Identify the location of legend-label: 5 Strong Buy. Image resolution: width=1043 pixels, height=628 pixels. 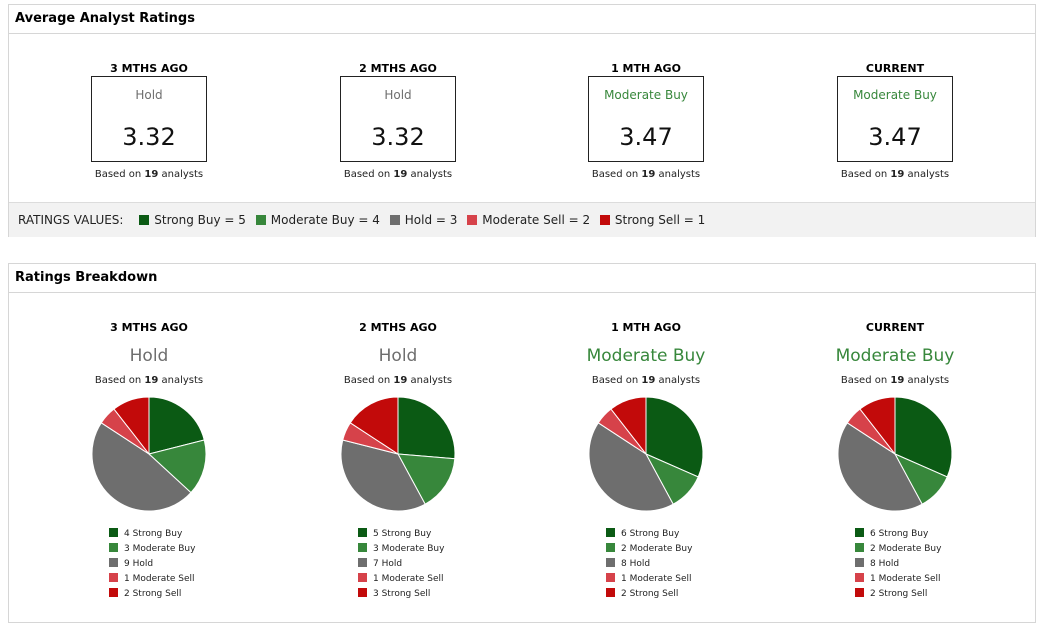
(402, 534).